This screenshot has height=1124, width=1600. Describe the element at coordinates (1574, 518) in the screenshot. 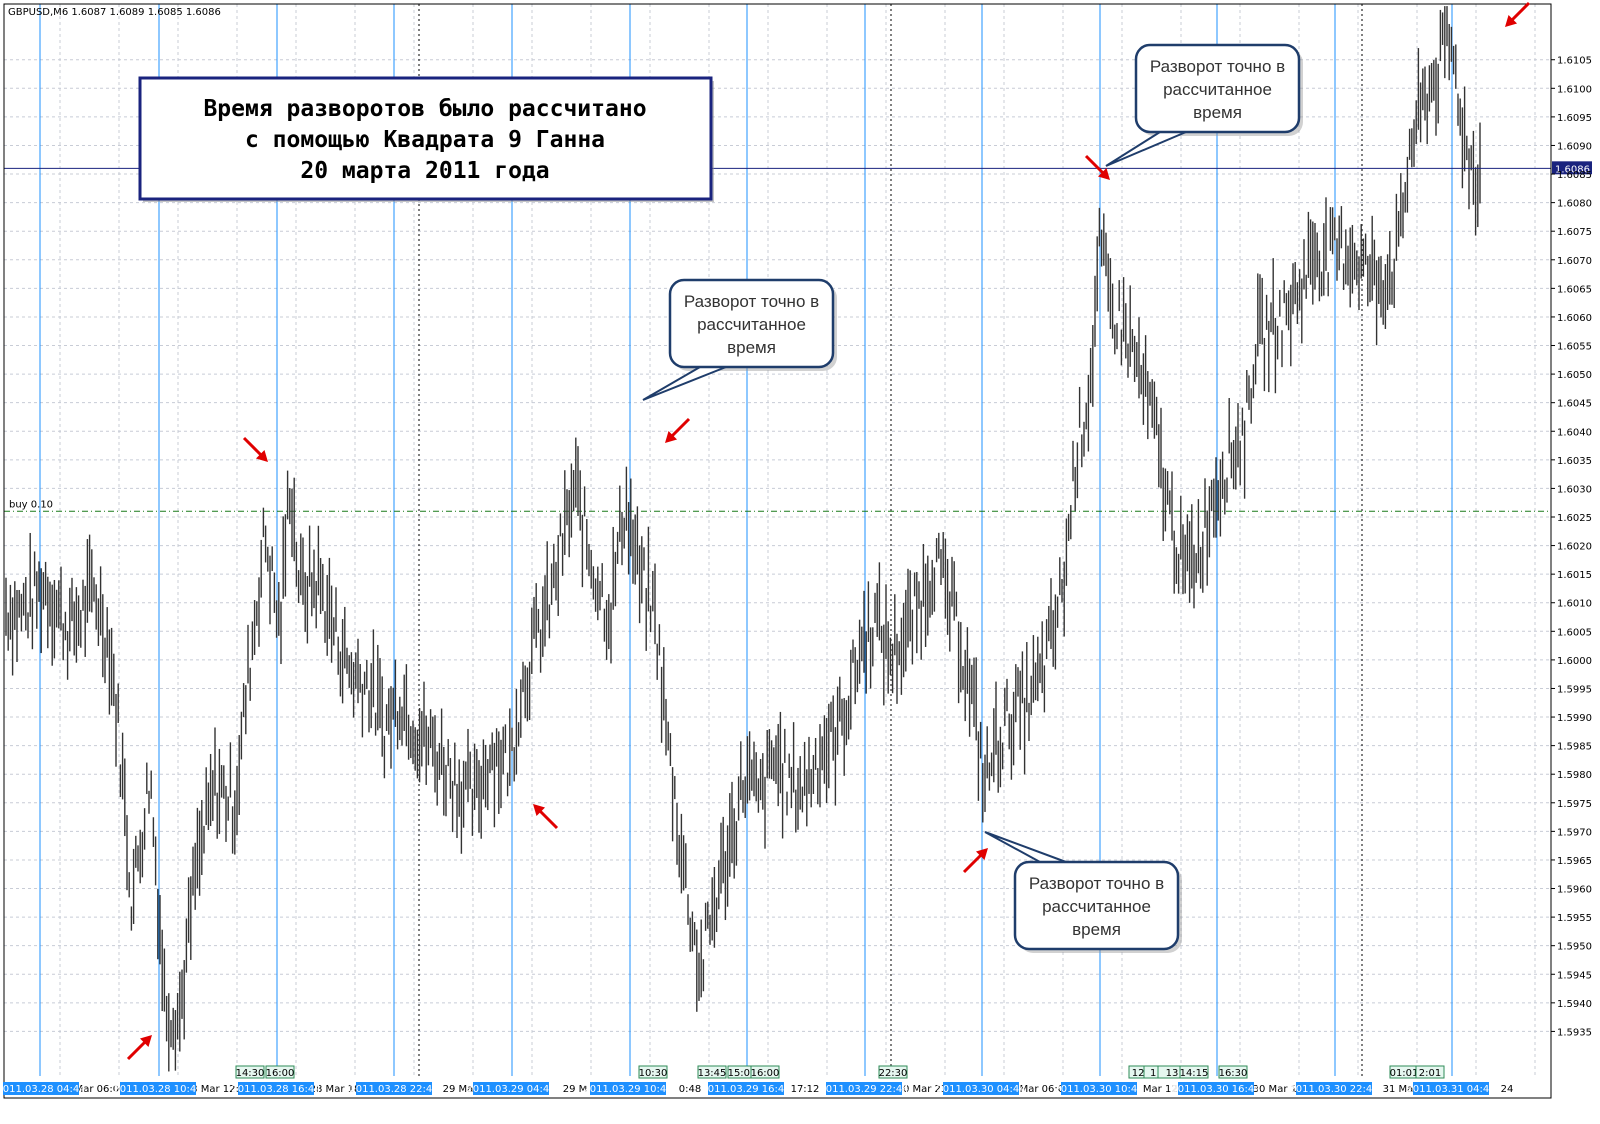

I see `y-tick-label: 1.6025` at that location.